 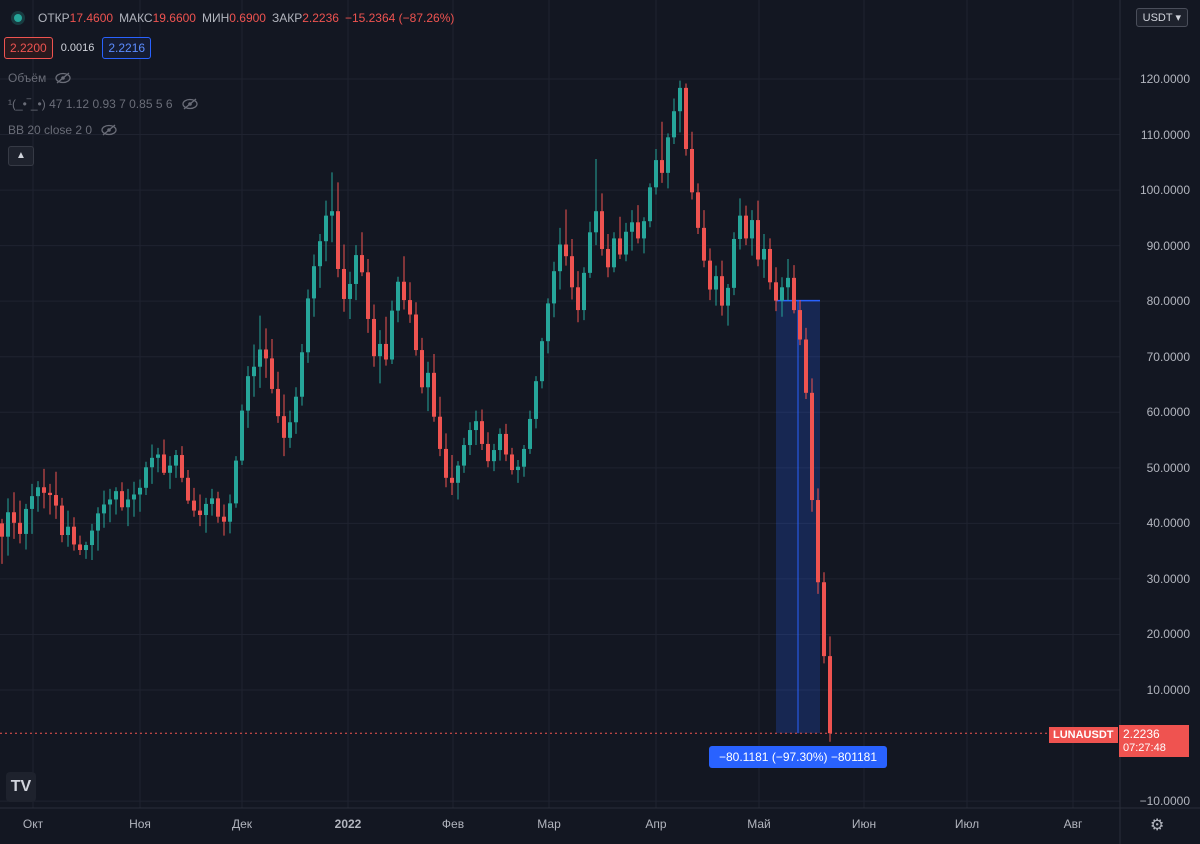 What do you see at coordinates (1168, 634) in the screenshot?
I see `price-tick-label: 20.0000` at bounding box center [1168, 634].